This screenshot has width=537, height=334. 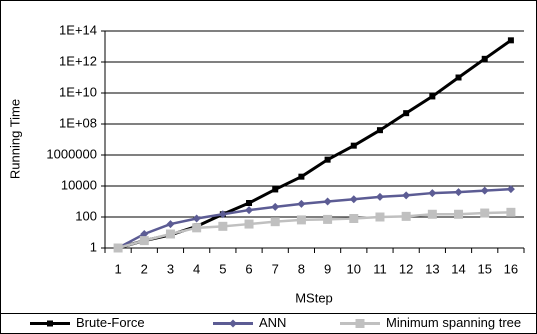 I want to click on y-tick-label: 1E+14, so click(x=78, y=29).